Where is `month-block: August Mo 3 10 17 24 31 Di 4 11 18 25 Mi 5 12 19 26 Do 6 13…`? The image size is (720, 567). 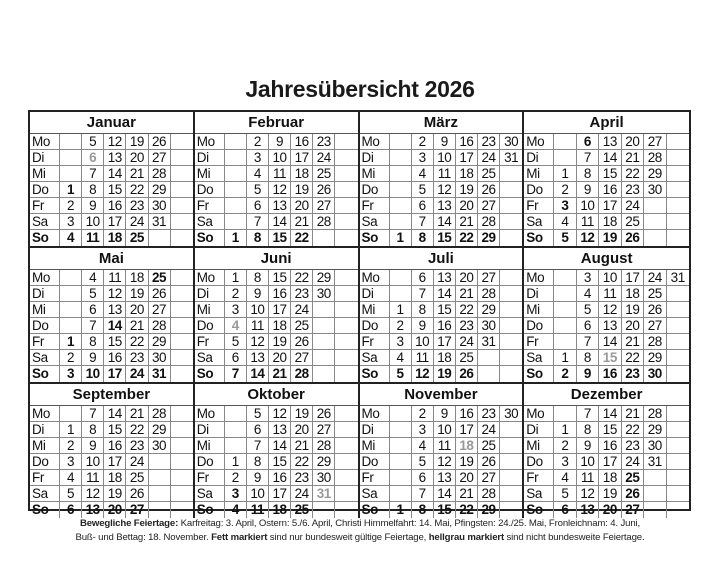 month-block: August Mo 3 10 17 24 31 Di 4 11 18 25 Mi 5 12 19 26 Do 6 13… is located at coordinates (606, 316).